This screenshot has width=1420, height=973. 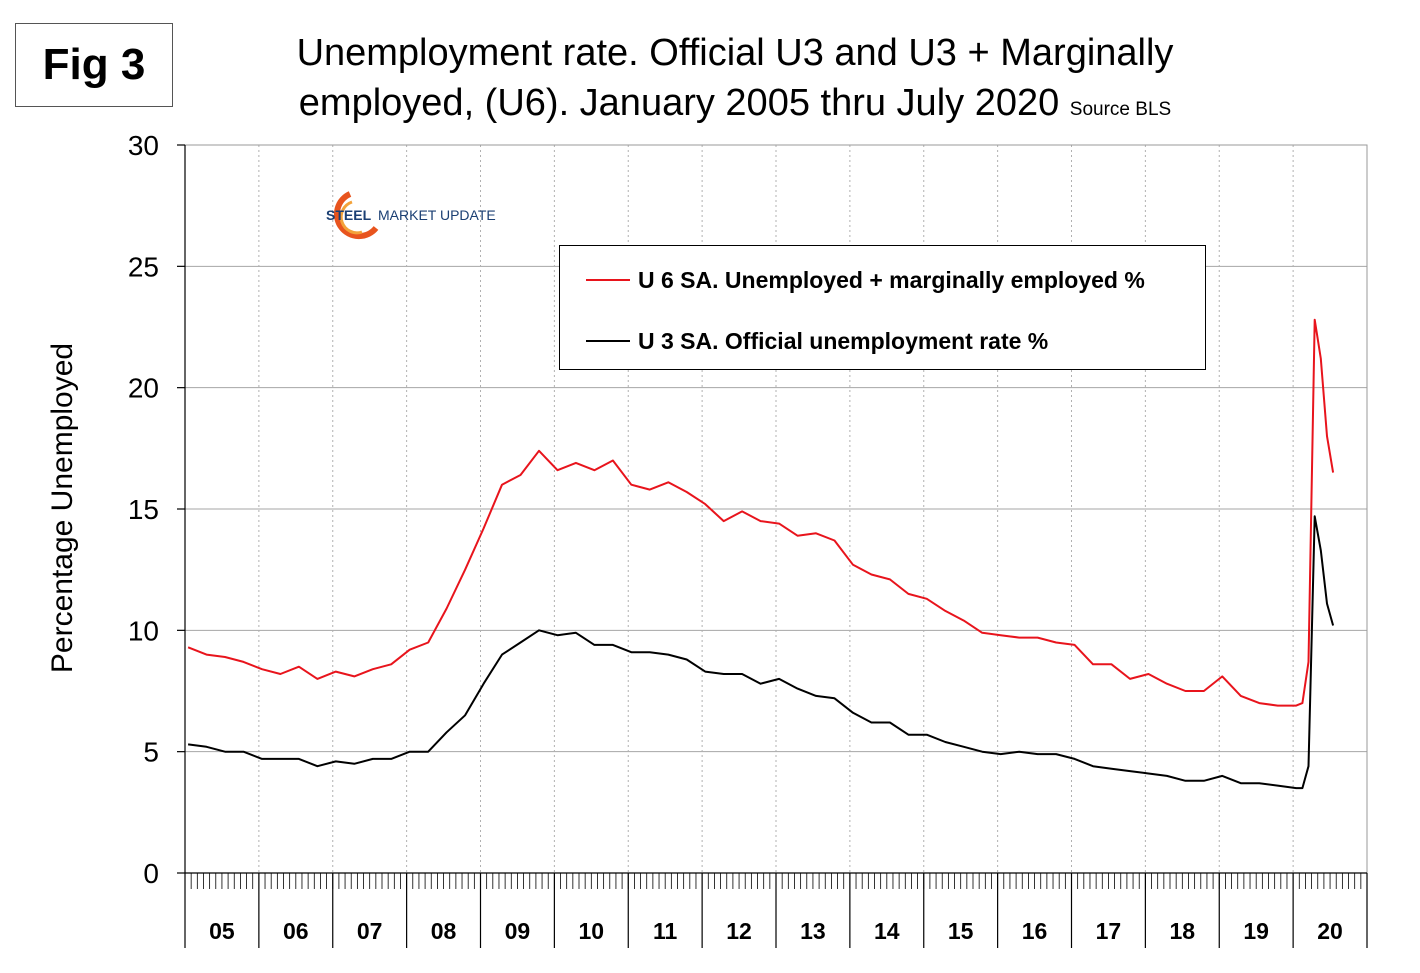 What do you see at coordinates (813, 931) in the screenshot?
I see `x-tick-label: 13` at bounding box center [813, 931].